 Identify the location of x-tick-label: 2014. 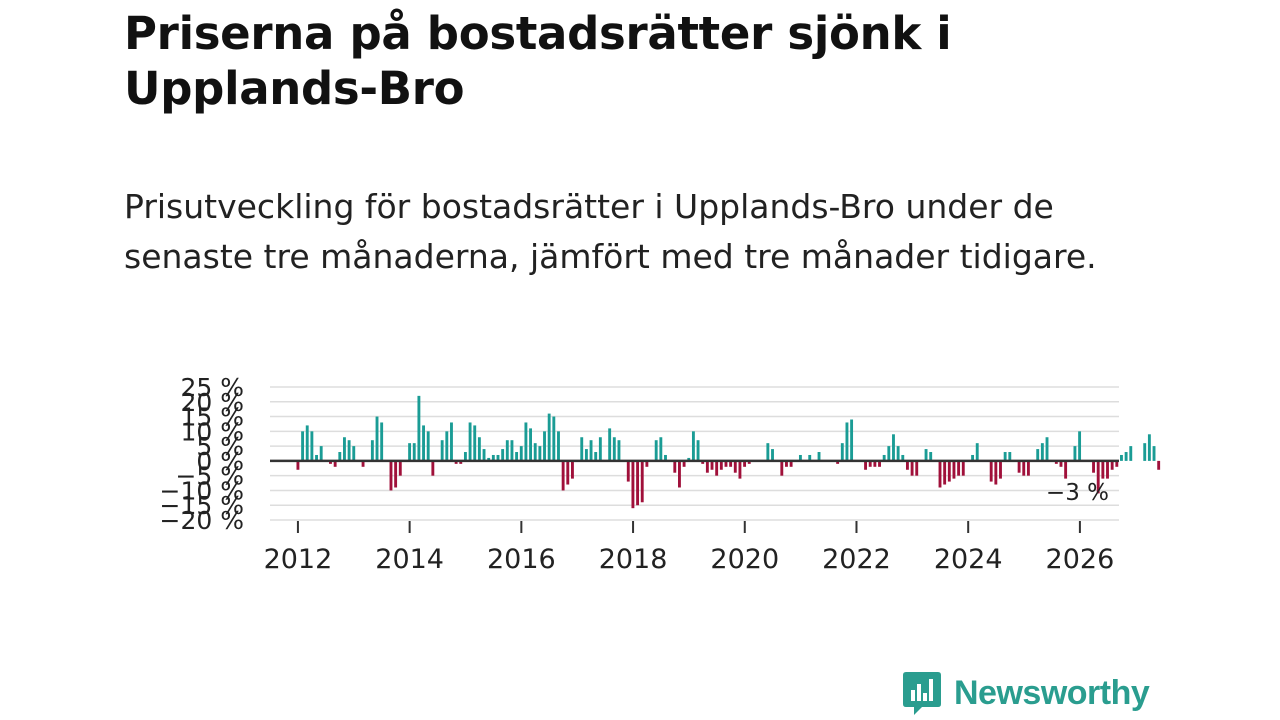
(409, 559).